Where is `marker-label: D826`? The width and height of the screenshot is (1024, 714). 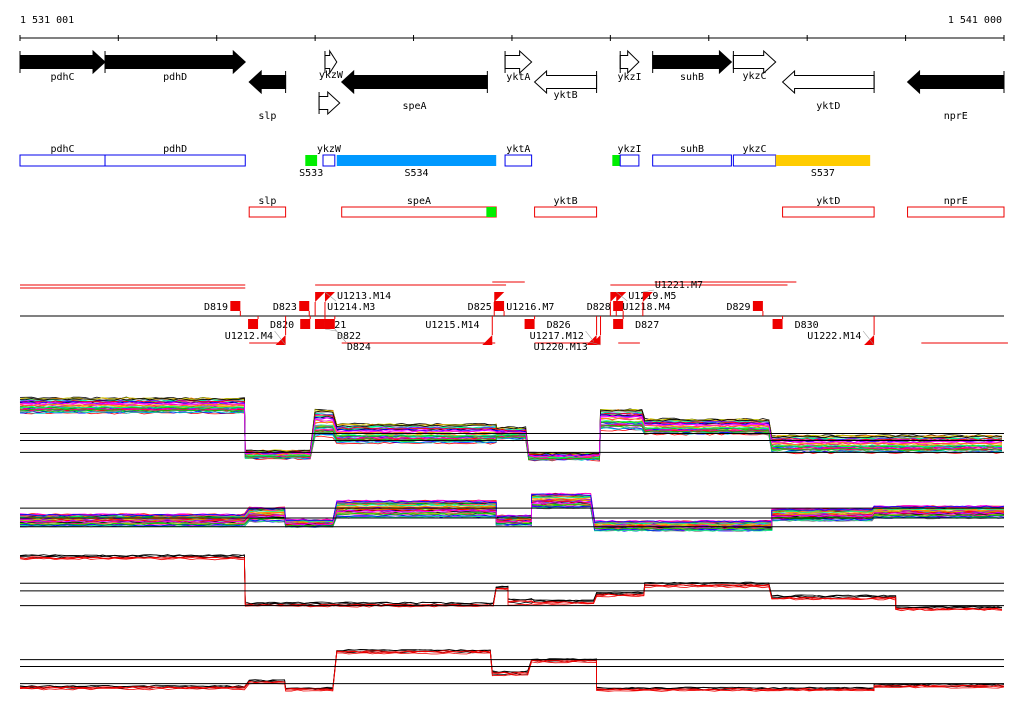 marker-label: D826 is located at coordinates (559, 325).